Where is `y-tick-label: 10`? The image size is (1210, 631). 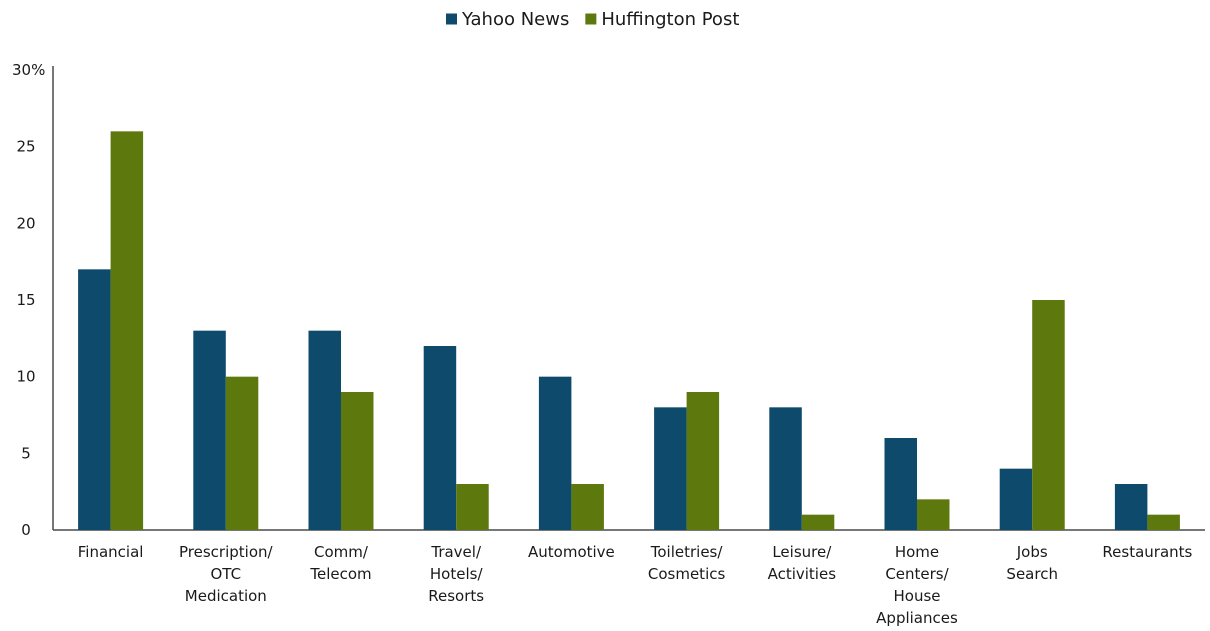 y-tick-label: 10 is located at coordinates (25, 377).